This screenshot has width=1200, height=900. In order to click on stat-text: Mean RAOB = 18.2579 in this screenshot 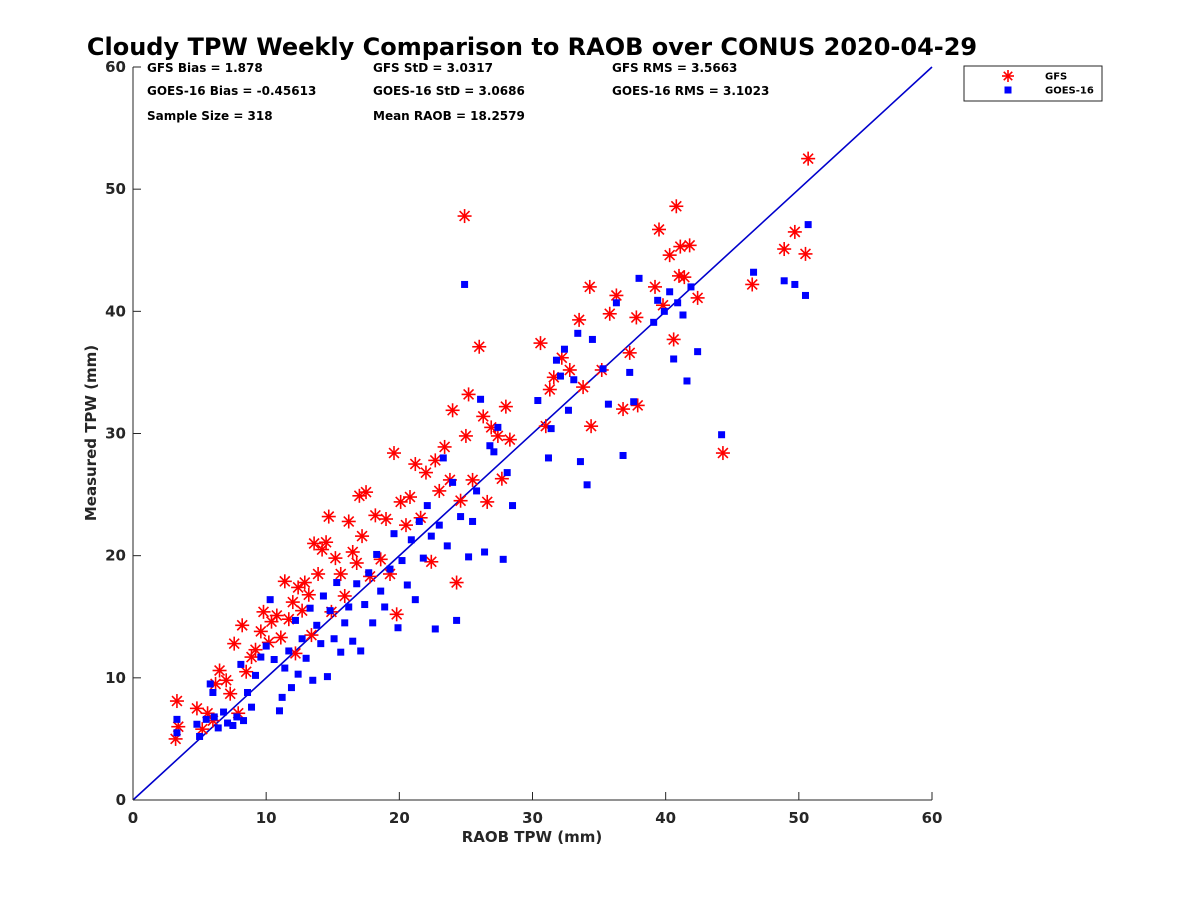, I will do `click(449, 116)`.